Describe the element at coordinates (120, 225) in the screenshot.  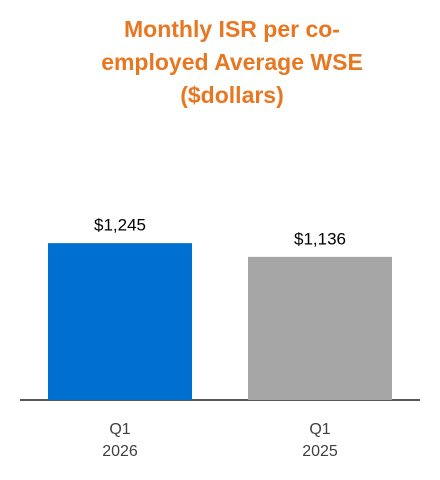
I see `value-label: $1,245` at that location.